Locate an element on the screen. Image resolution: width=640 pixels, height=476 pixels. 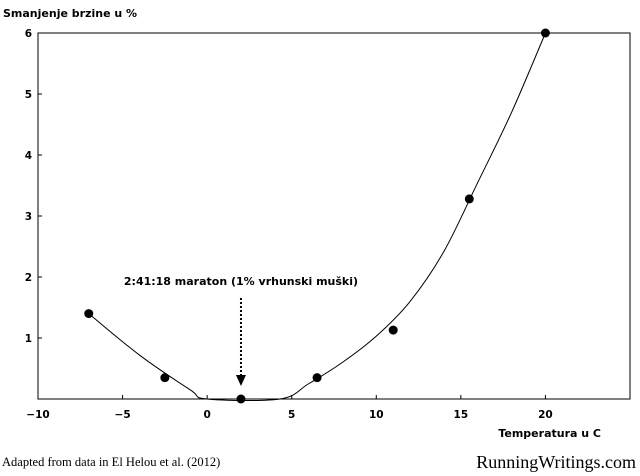
y-tick-label: 2 is located at coordinates (28, 278).